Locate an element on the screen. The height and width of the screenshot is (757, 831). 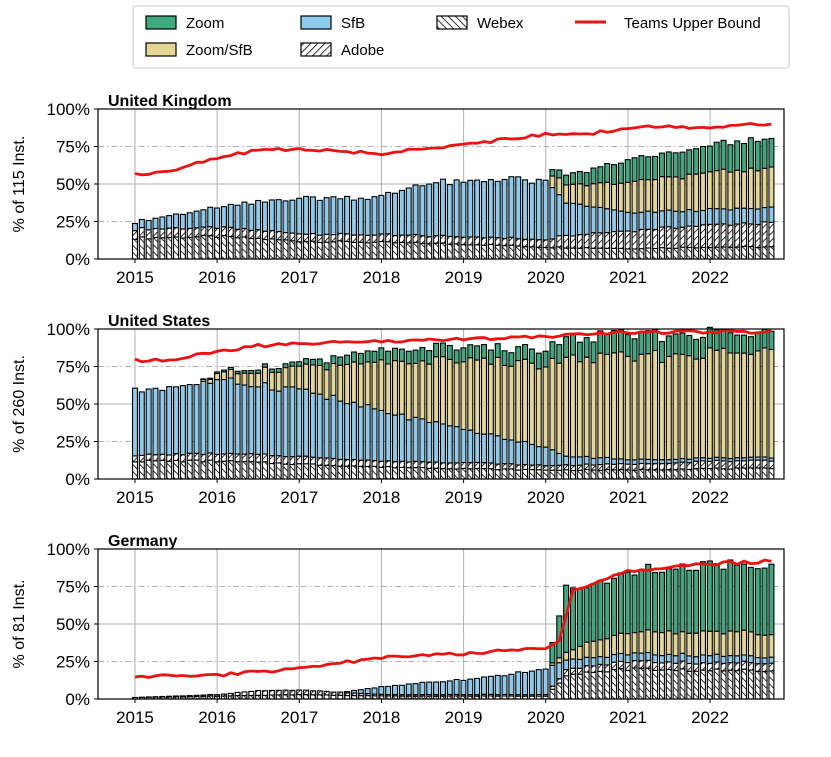
y-axis-label: % of 115 Inst. is located at coordinates (19, 184).